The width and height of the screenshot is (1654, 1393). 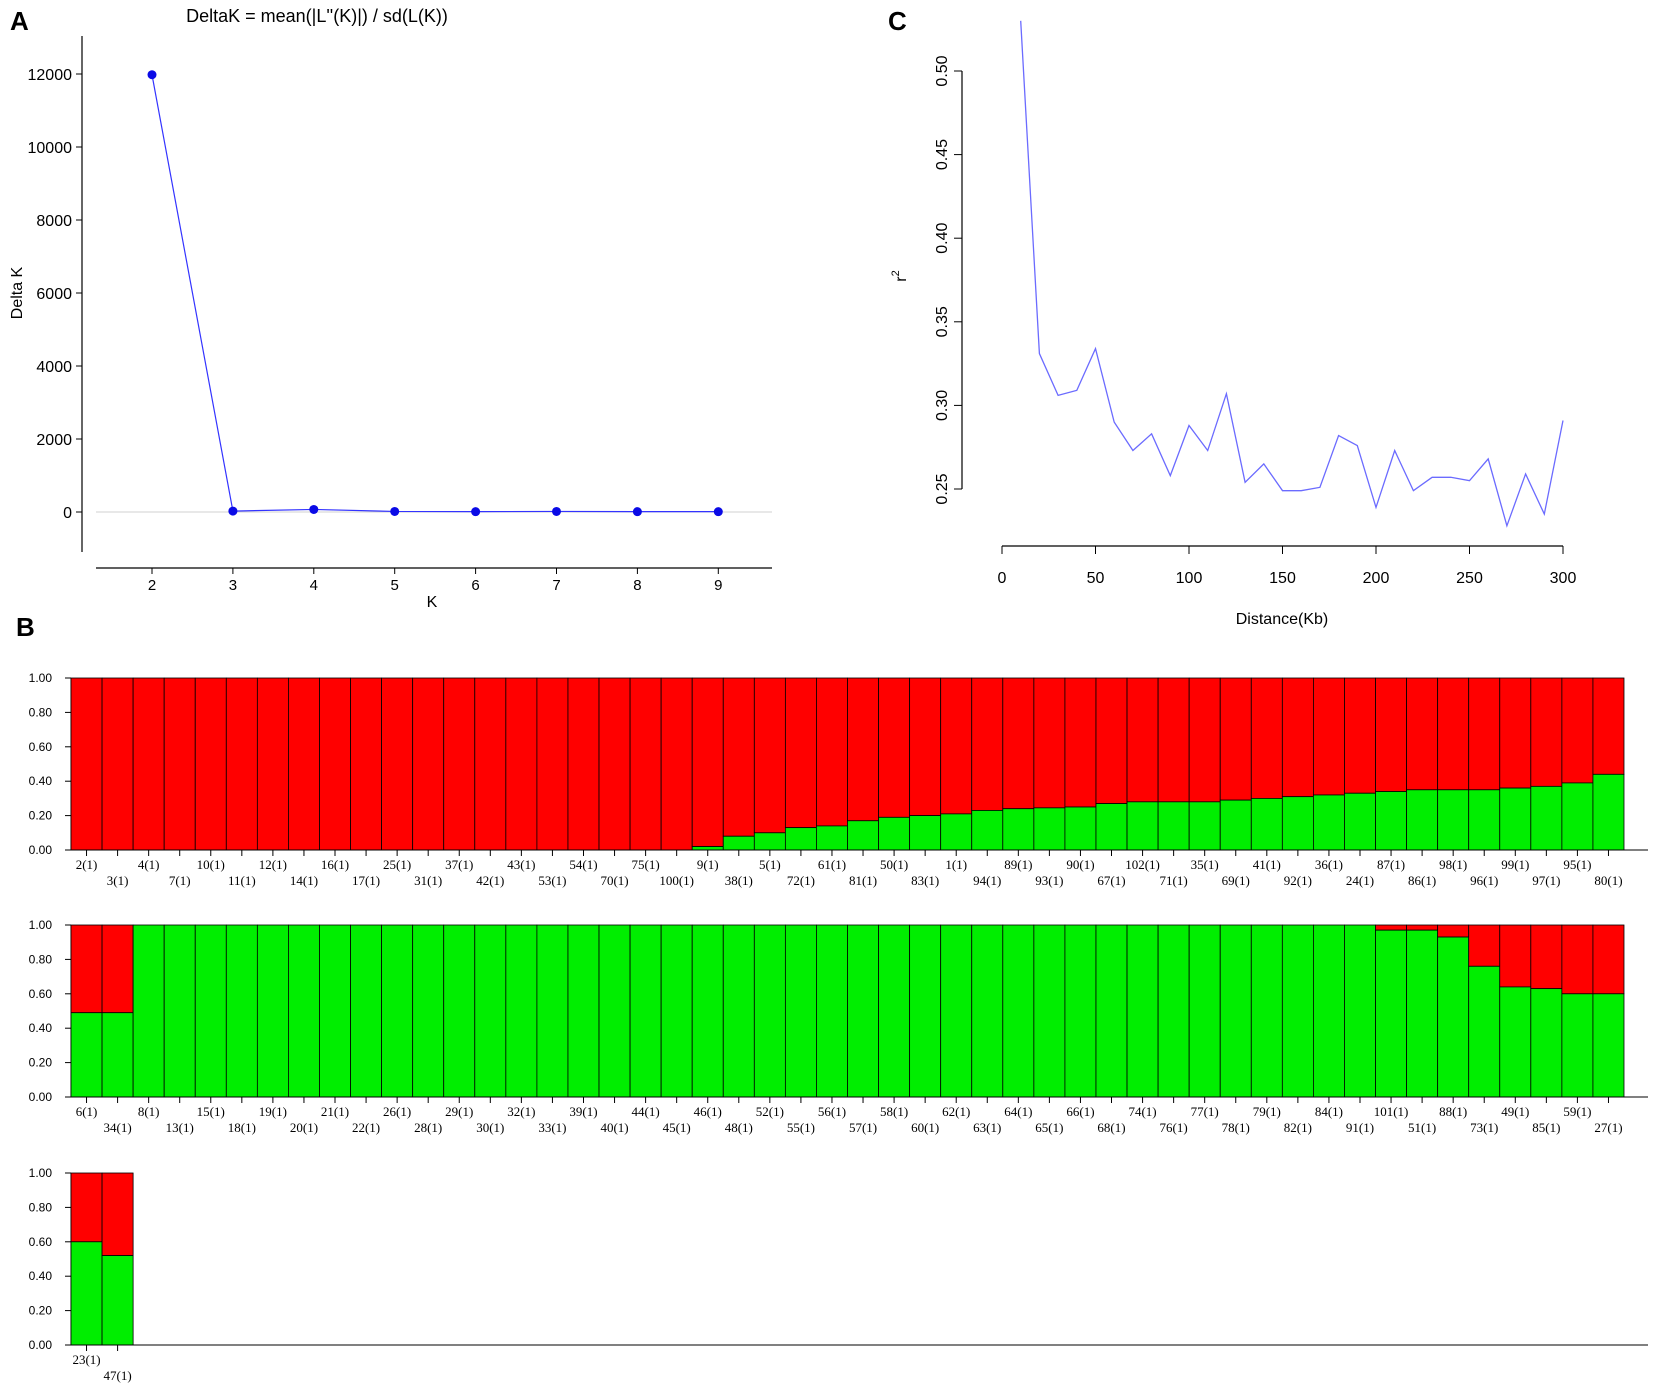 What do you see at coordinates (1391, 864) in the screenshot?
I see `structure-sample-label: 87(1)` at bounding box center [1391, 864].